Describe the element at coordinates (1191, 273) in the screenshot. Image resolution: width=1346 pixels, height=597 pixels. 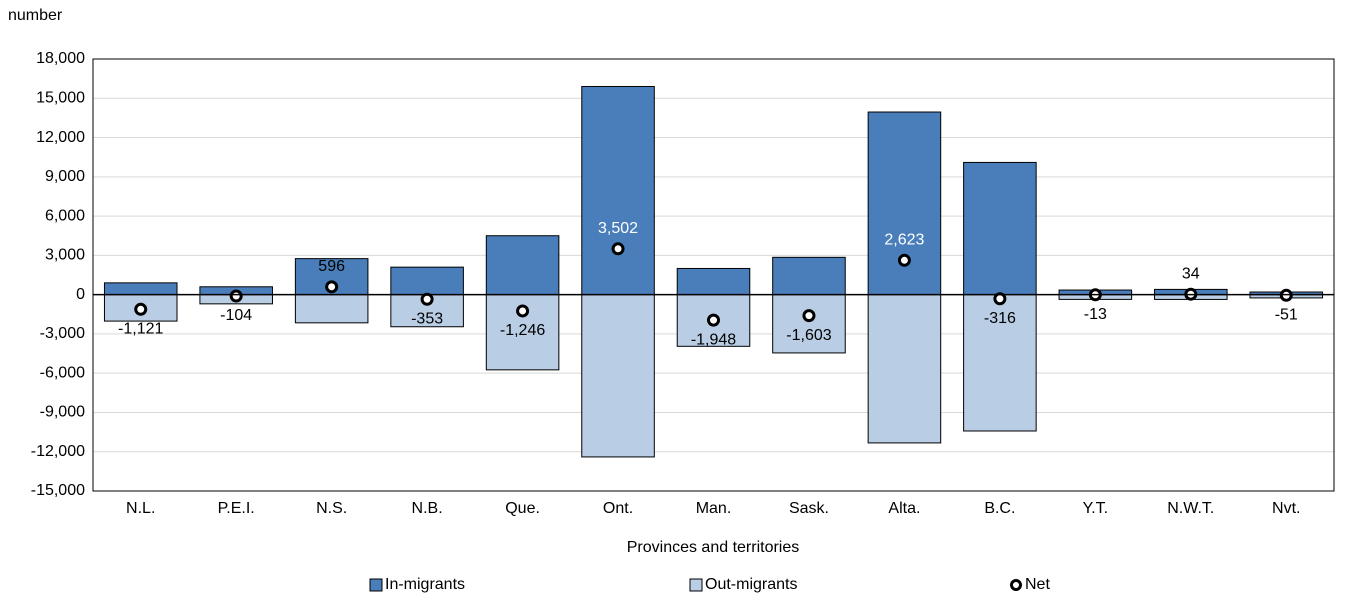
I see `data-label: 34` at that location.